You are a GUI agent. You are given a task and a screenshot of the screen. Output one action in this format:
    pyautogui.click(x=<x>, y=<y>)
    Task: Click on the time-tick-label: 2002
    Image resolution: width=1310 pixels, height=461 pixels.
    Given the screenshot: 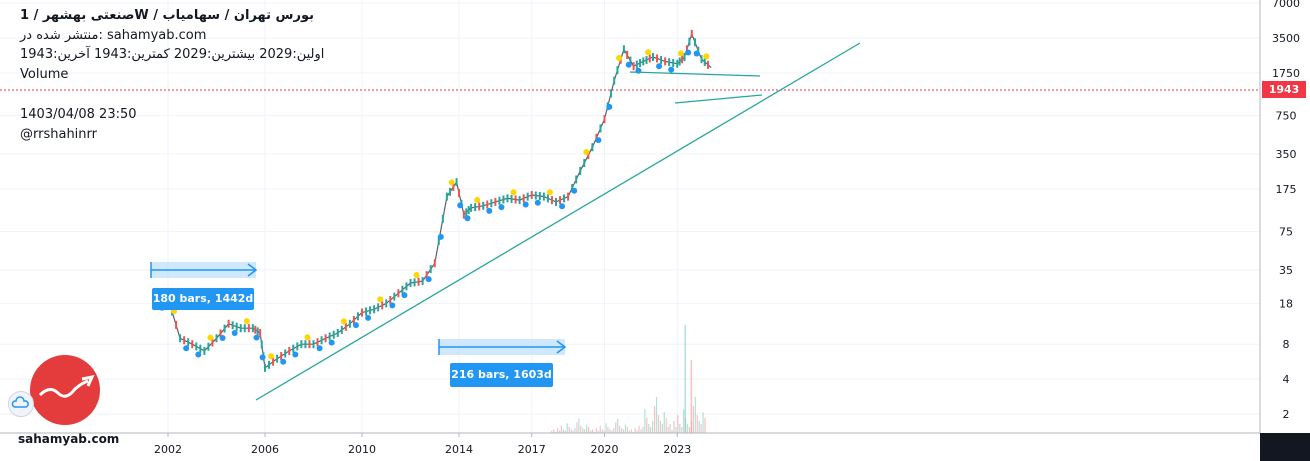 What is the action you would take?
    pyautogui.click(x=168, y=449)
    